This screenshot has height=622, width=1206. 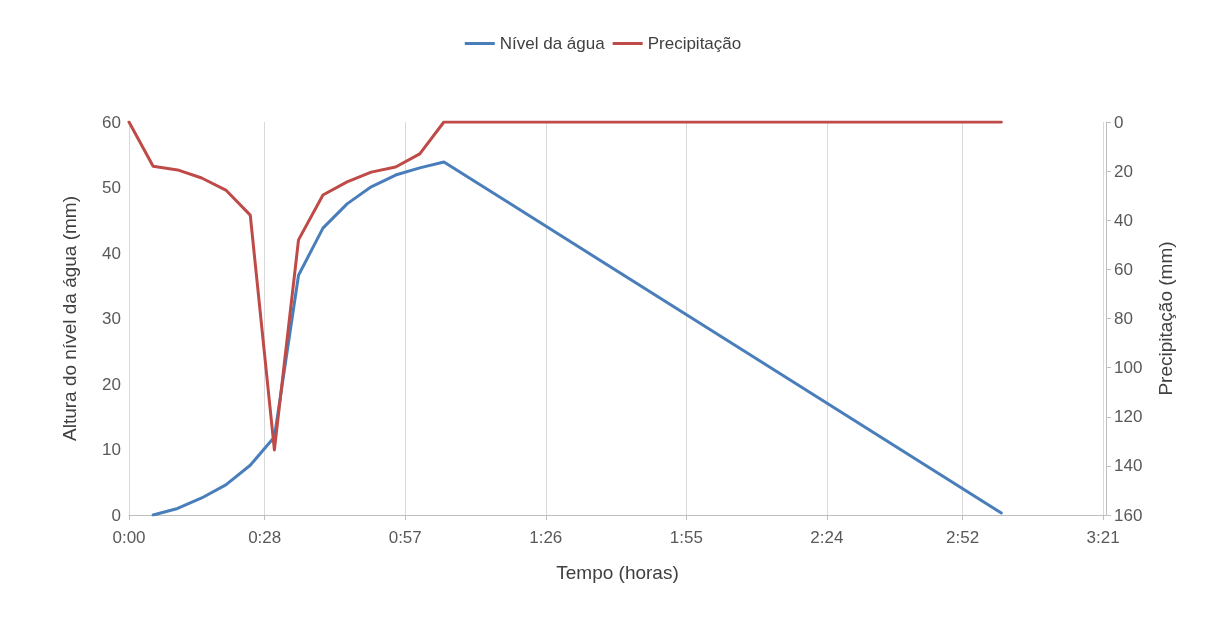 I want to click on x-tick-label: 2:24, so click(x=827, y=537).